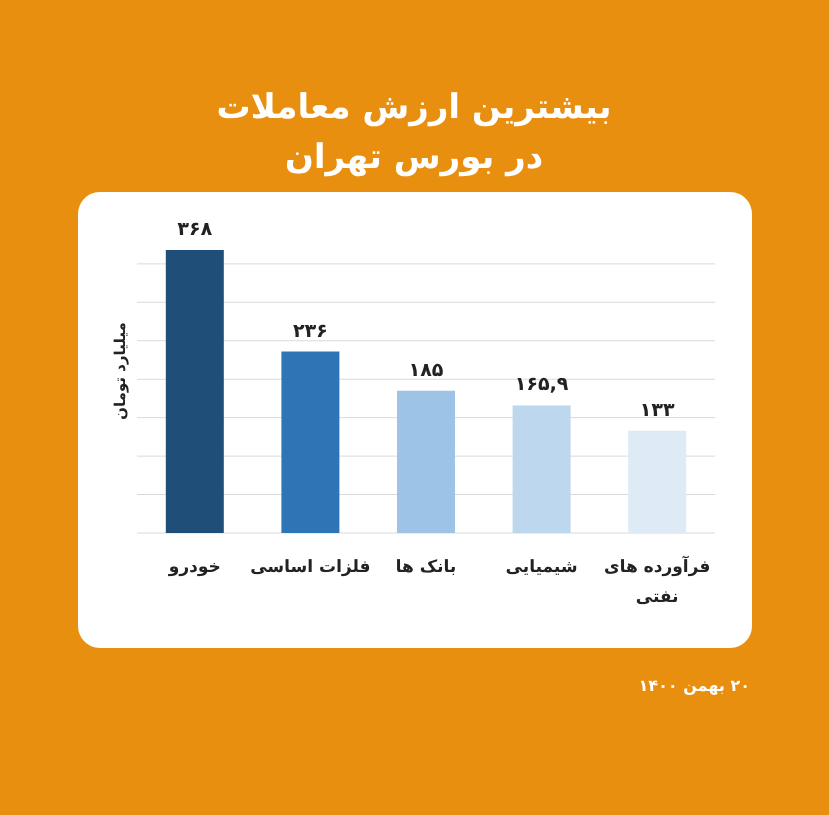 This screenshot has height=815, width=829. I want to click on data-label: ۱۳۳, so click(657, 409).